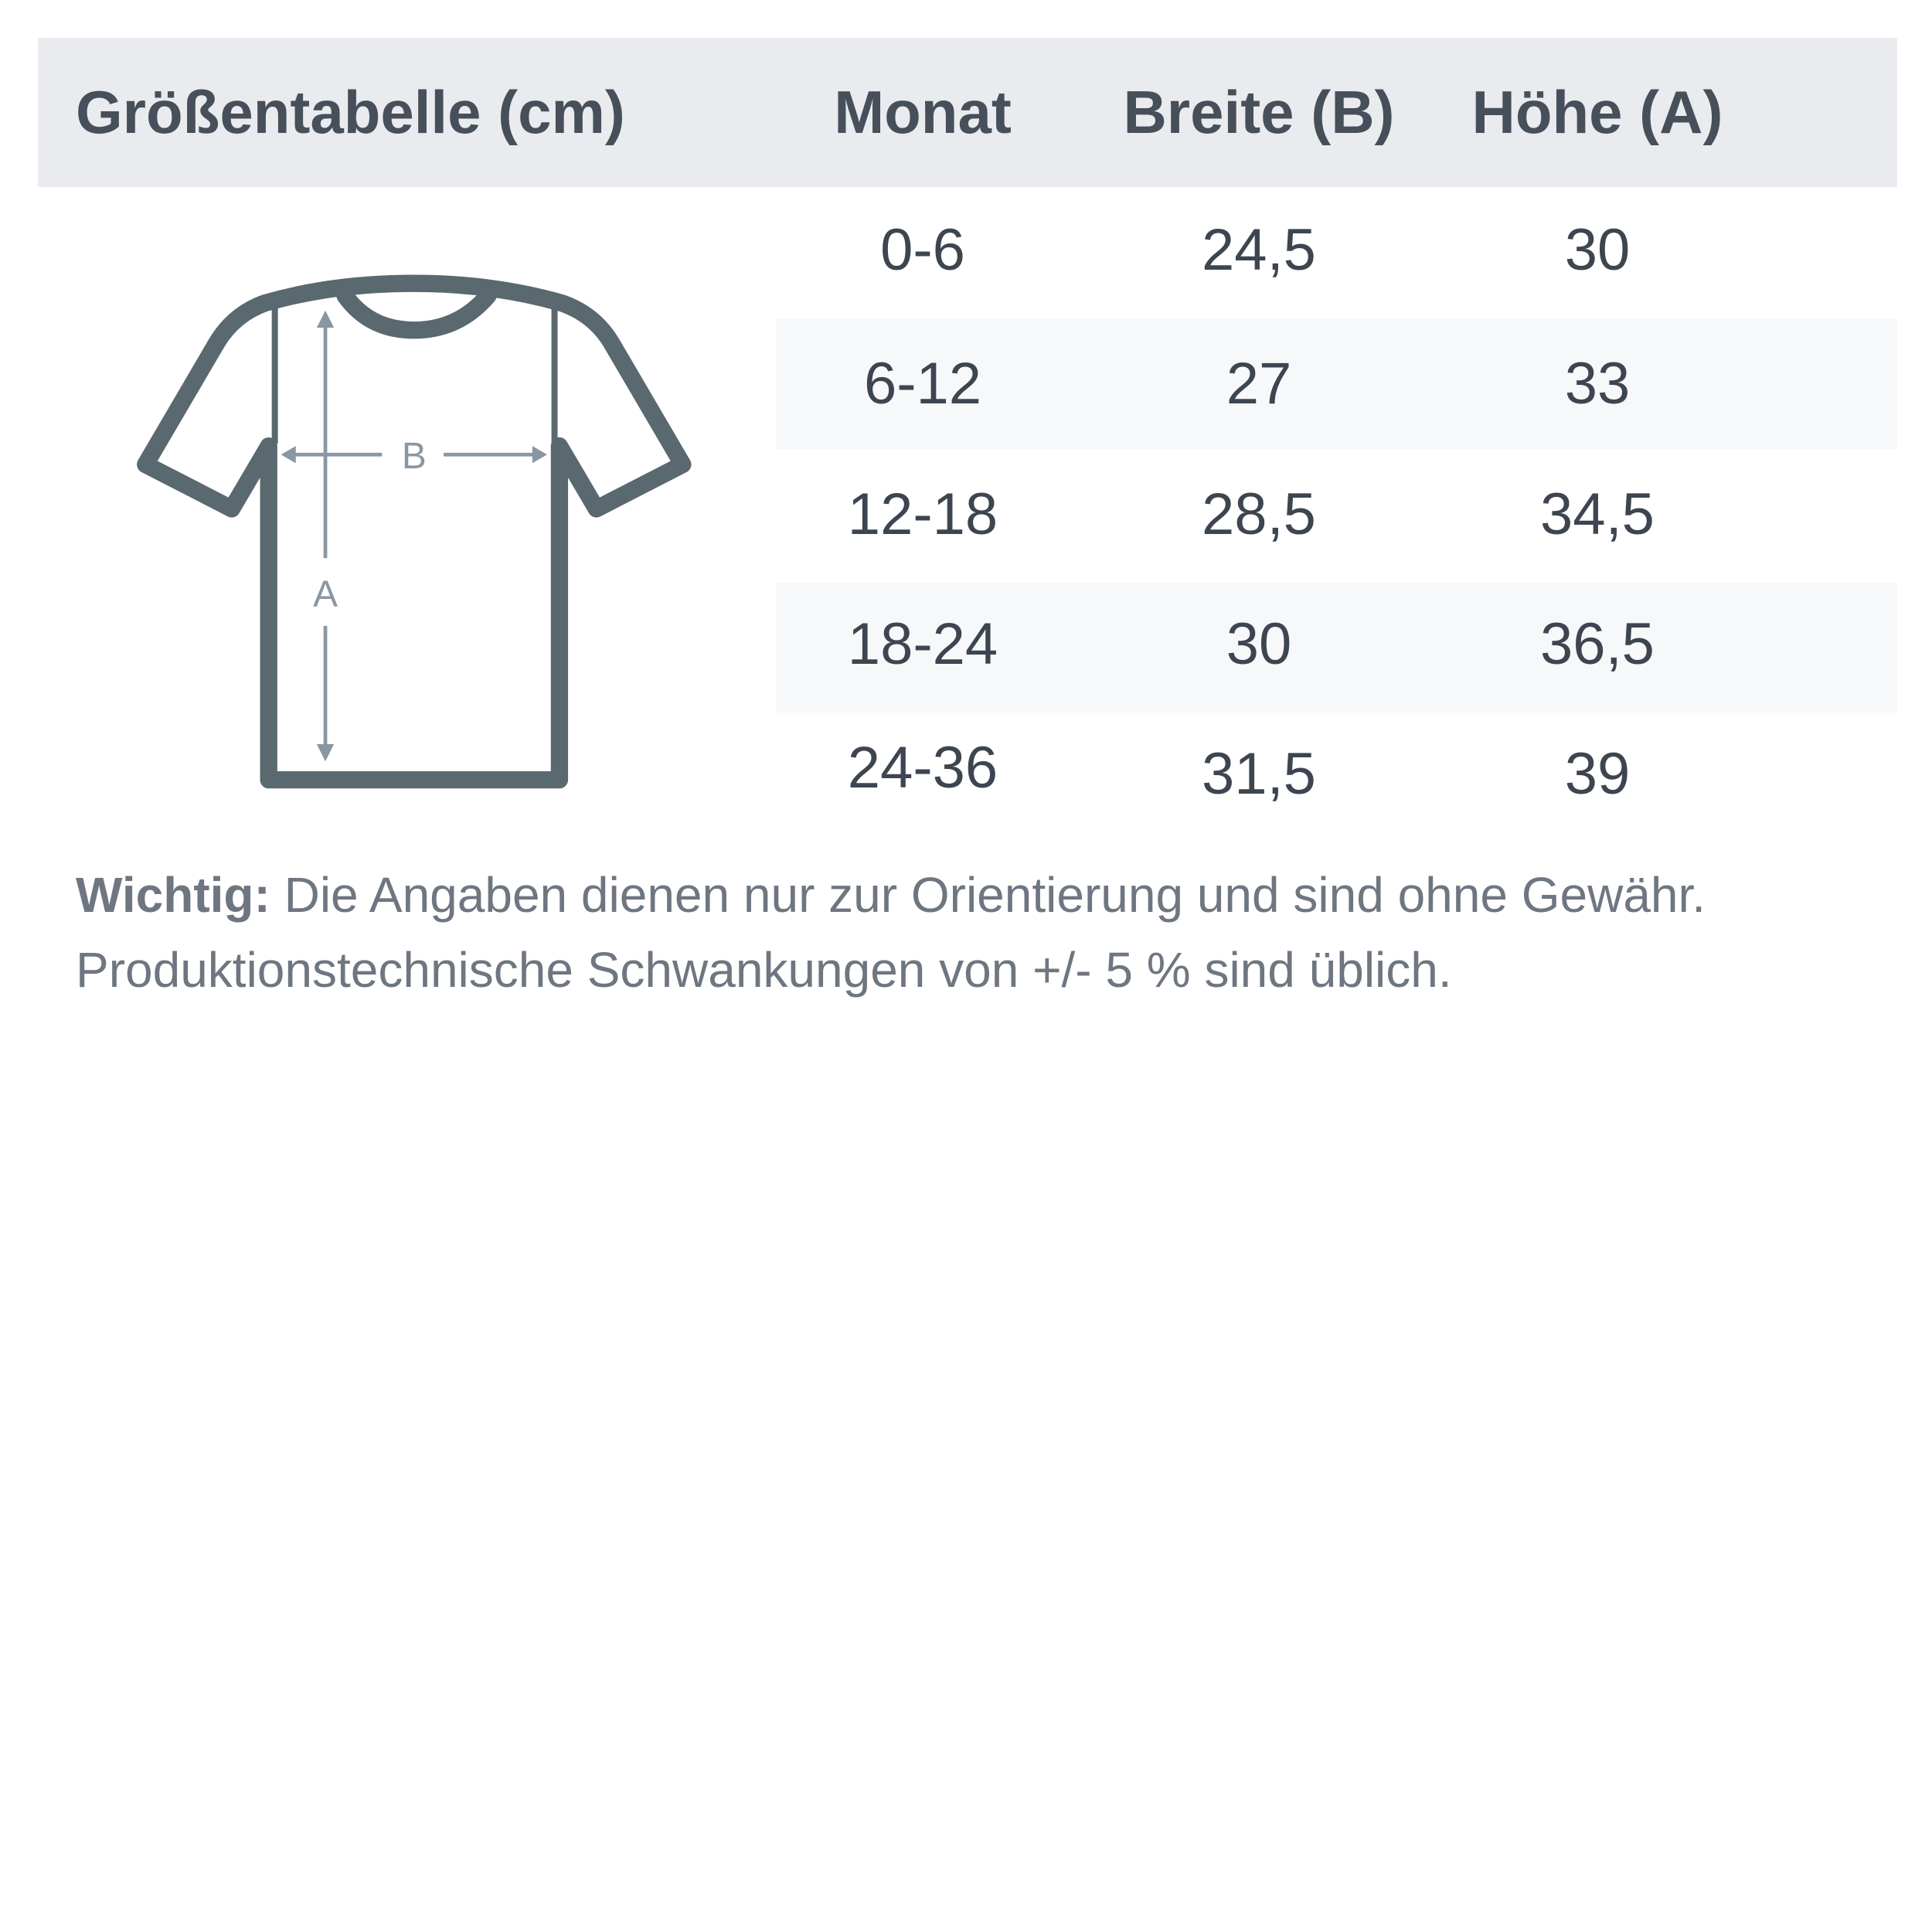  What do you see at coordinates (351, 112) in the screenshot?
I see `table-title: Größentabelle (cm)` at bounding box center [351, 112].